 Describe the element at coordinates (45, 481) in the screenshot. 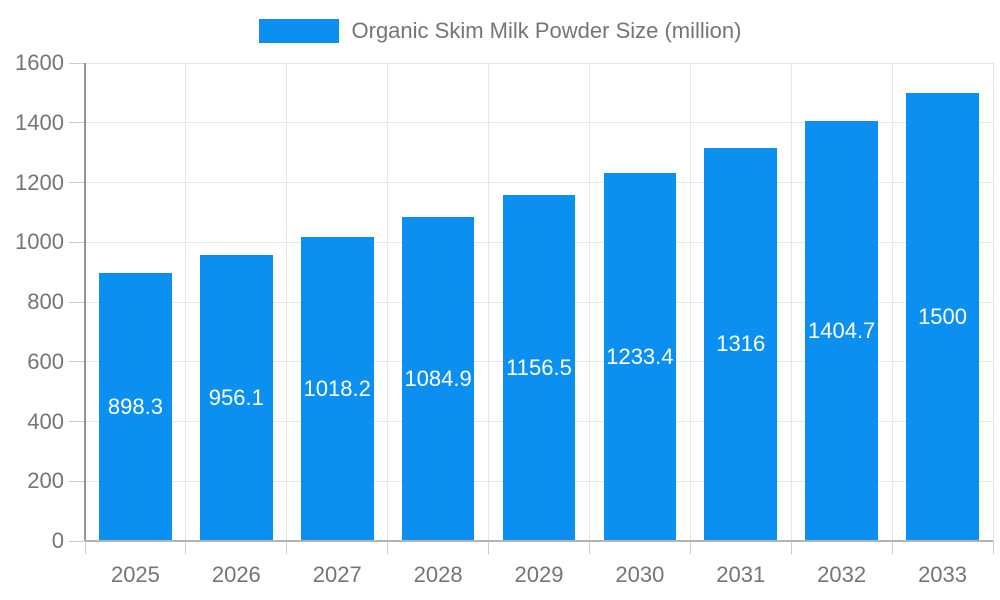

I see `y-axis-label: 200` at that location.